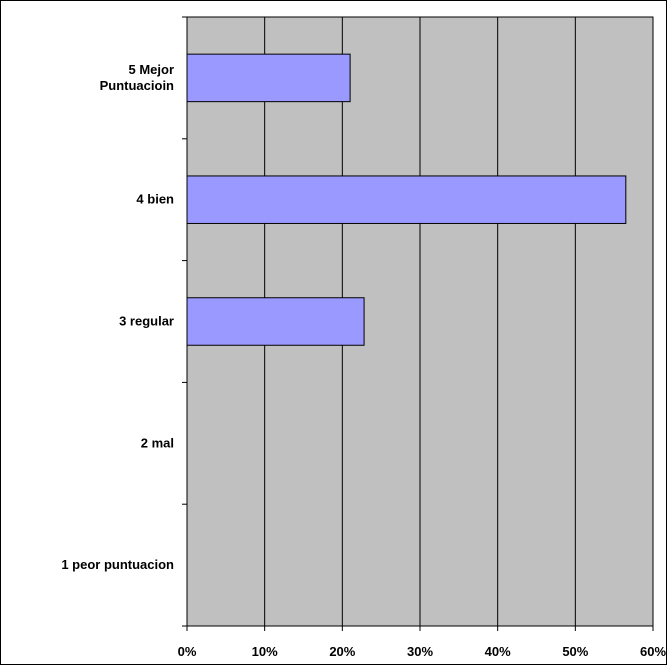 The image size is (668, 671). Describe the element at coordinates (498, 651) in the screenshot. I see `x-tick-label: 40%` at that location.